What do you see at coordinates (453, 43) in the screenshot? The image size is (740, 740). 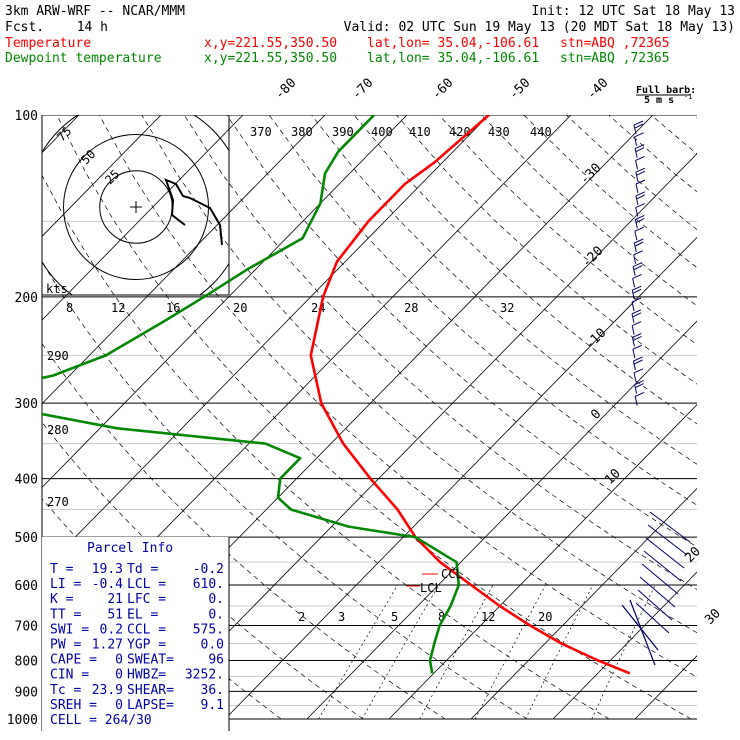 I see `legend-temperature-latlon: lat,lon= 35.04,-106.61` at bounding box center [453, 43].